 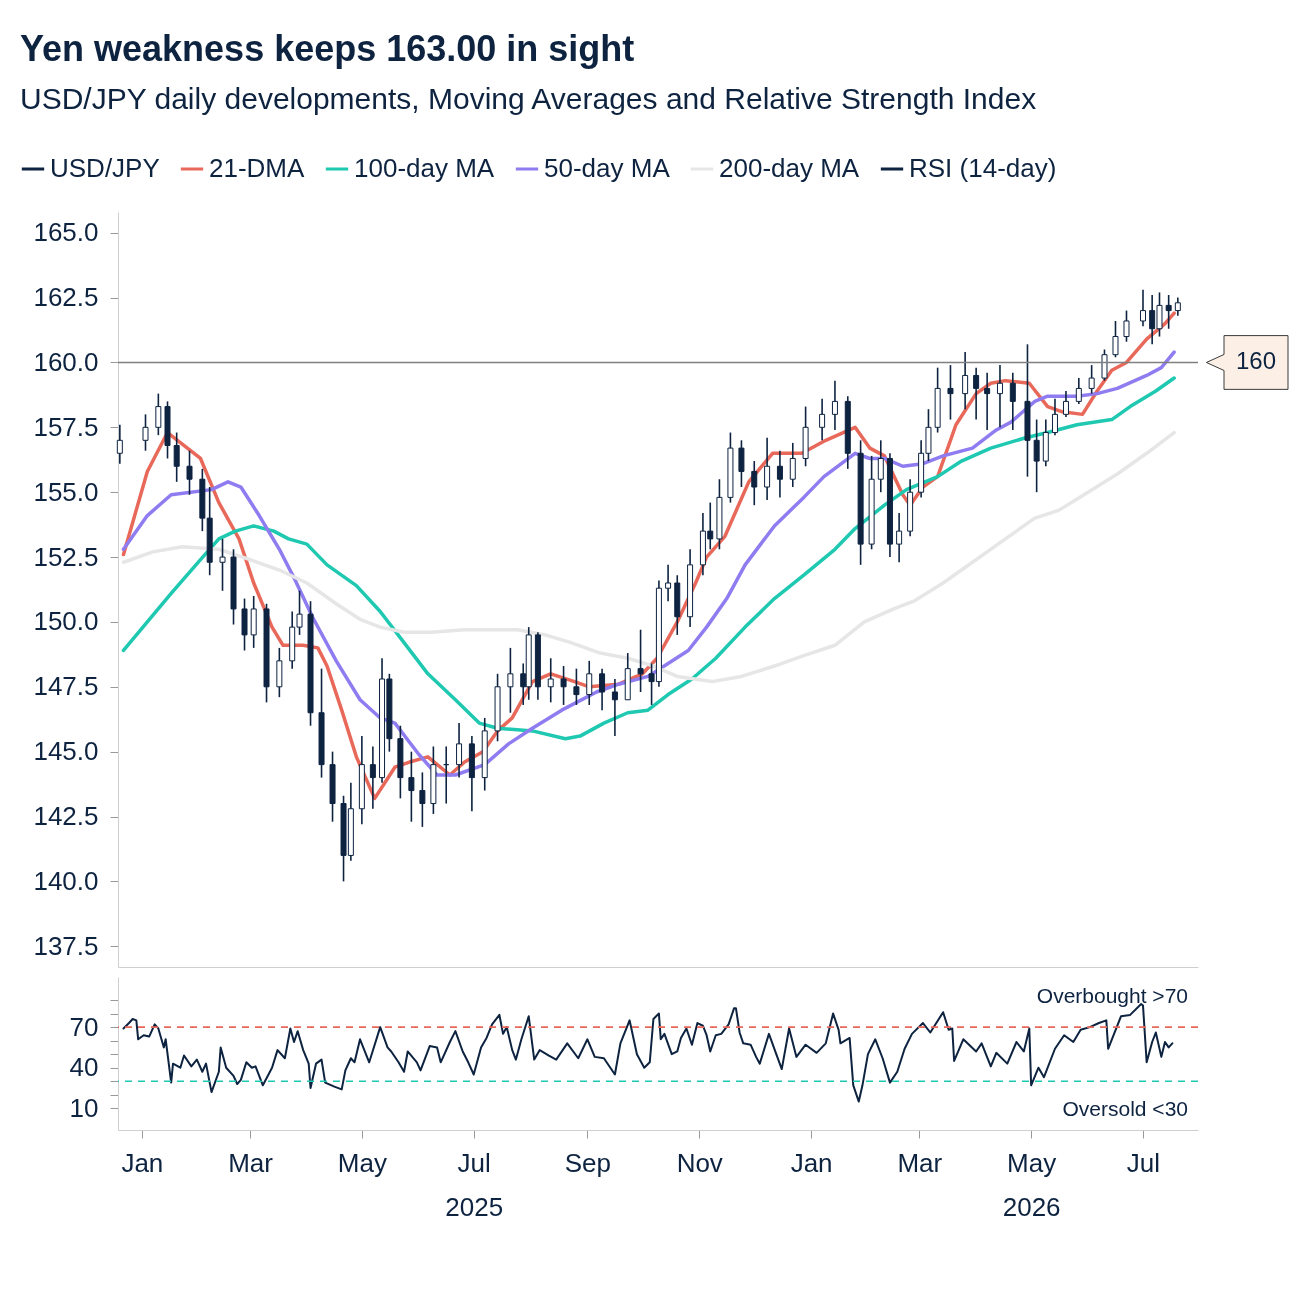 What do you see at coordinates (1256, 361) in the screenshot?
I see `ref-line-label: 160` at bounding box center [1256, 361].